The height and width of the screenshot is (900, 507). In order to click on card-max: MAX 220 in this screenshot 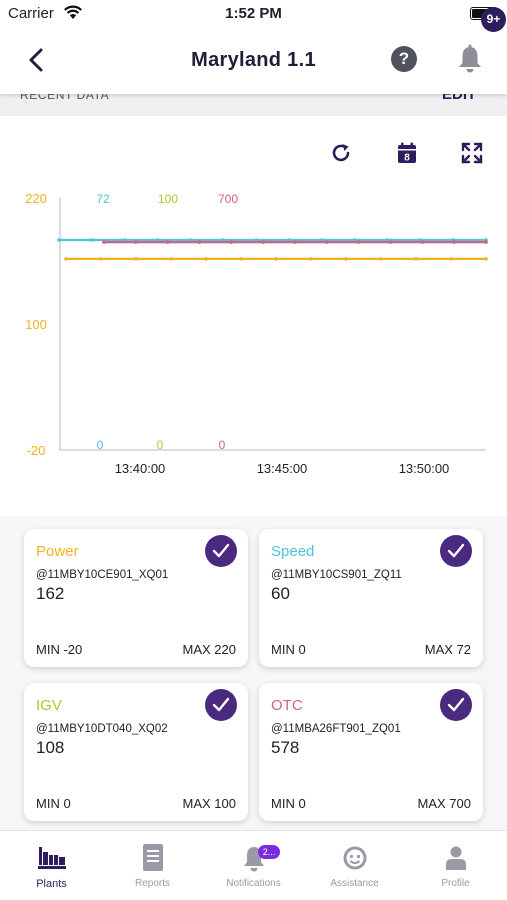, I will do `click(209, 649)`.